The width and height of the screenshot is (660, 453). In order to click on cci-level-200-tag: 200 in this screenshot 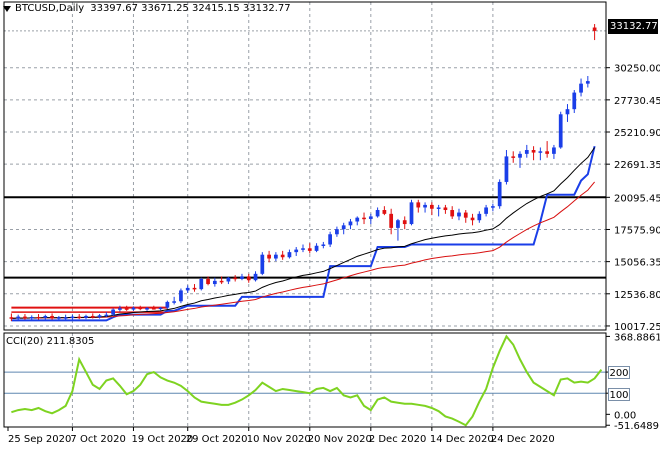, I will do `click(619, 372)`.